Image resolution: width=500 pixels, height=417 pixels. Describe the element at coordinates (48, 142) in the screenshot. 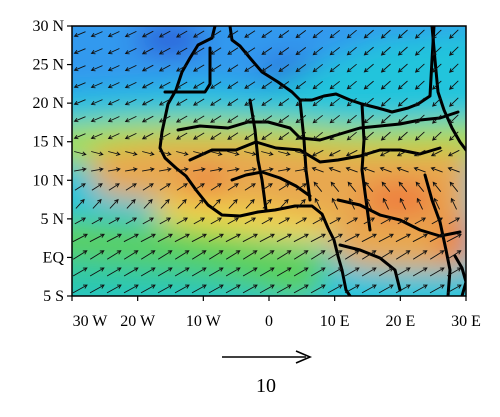

I see `lat-tick-label: 15 N` at that location.